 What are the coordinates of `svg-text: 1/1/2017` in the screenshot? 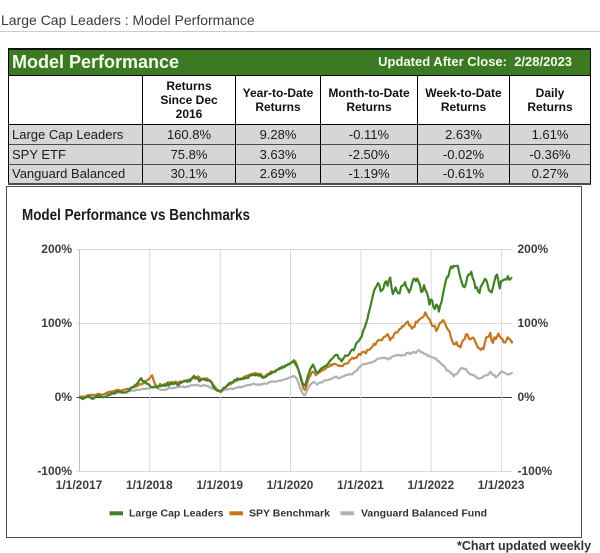 It's located at (79, 485).